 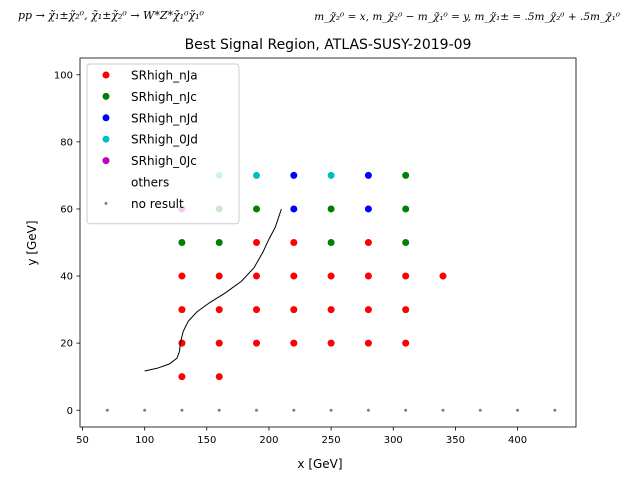 What do you see at coordinates (144, 440) in the screenshot?
I see `x-tick-label: 100` at bounding box center [144, 440].